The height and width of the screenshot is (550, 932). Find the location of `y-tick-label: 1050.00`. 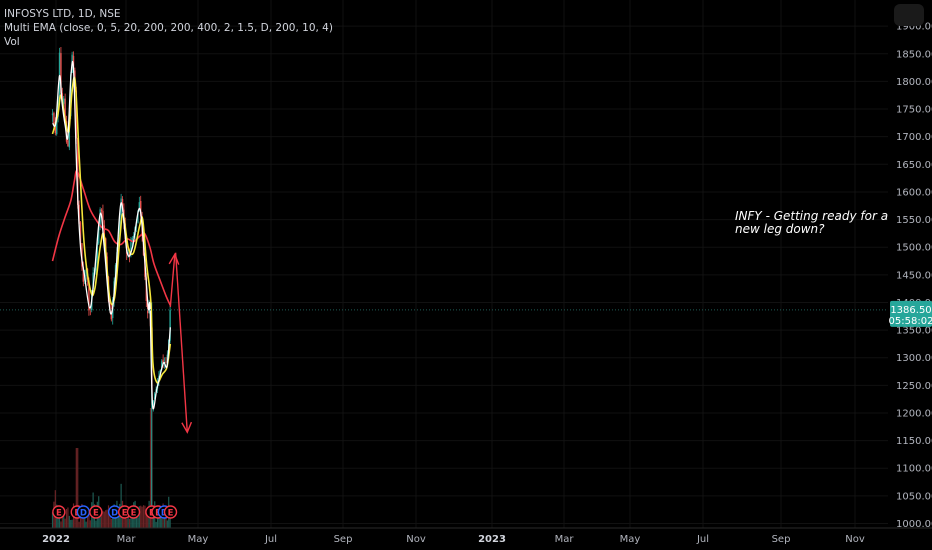

y-tick-label: 1050.00 is located at coordinates (914, 496).